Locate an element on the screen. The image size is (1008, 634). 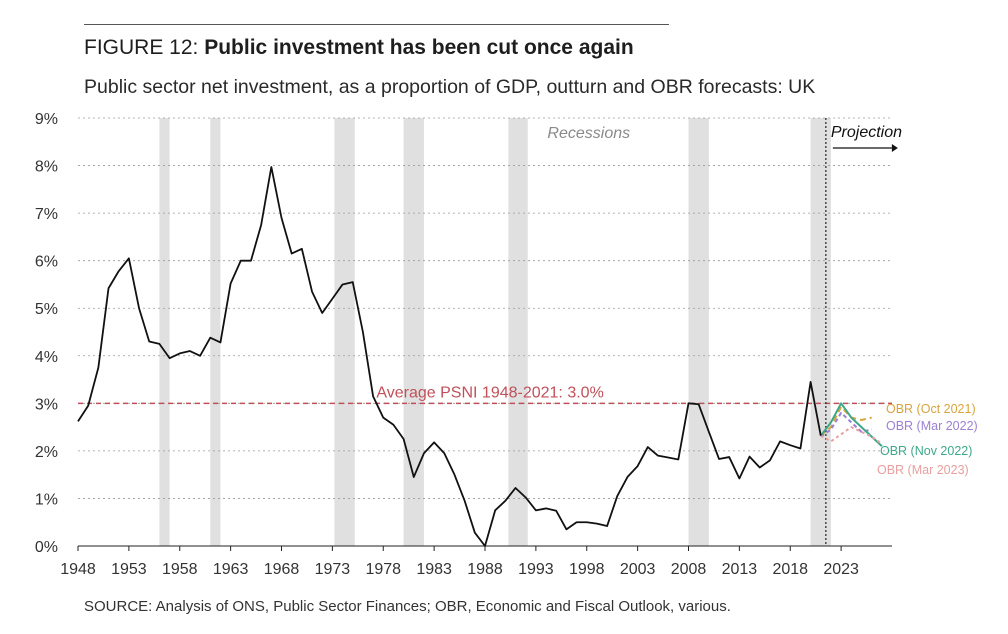
forecast-label: OBR (Oct 2021) is located at coordinates (931, 409).